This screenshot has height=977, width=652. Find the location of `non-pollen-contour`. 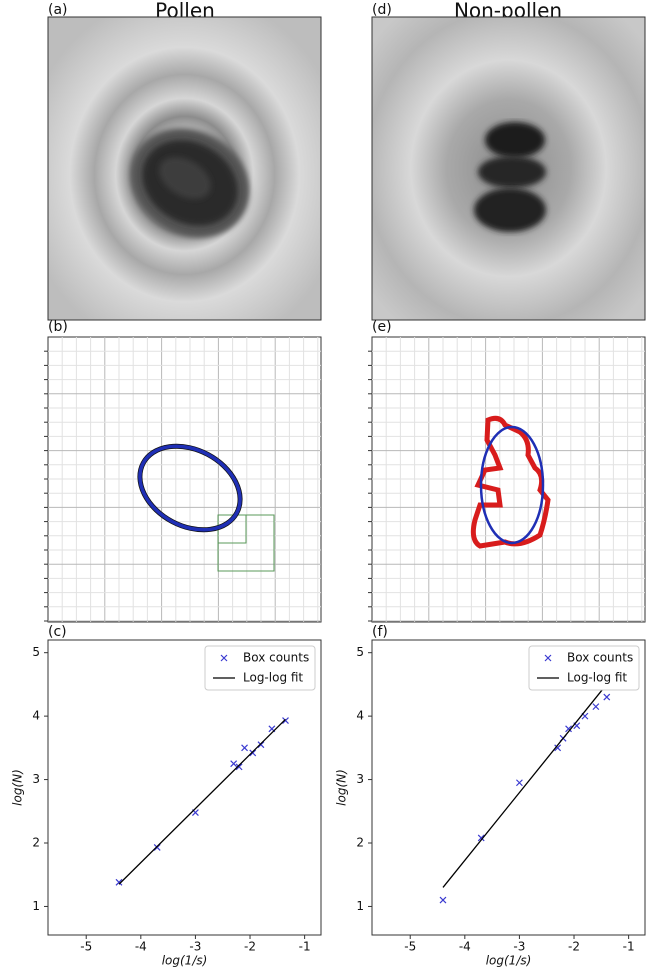

non-pollen-contour is located at coordinates (510, 482).